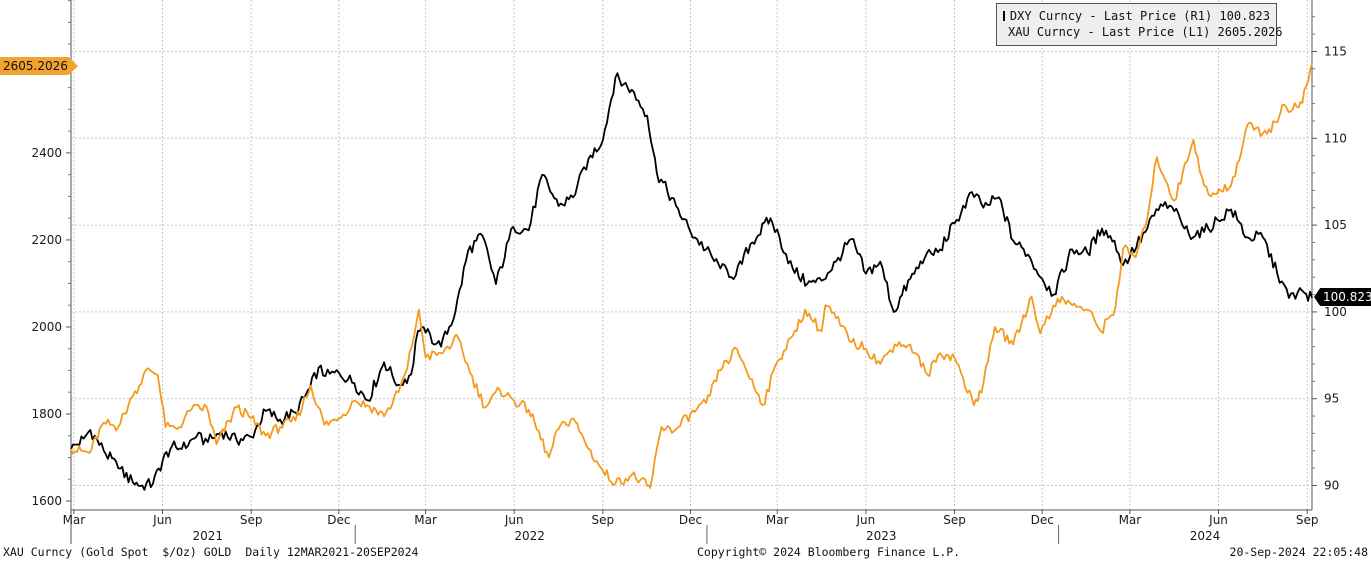 This screenshot has width=1371, height=561. Describe the element at coordinates (1335, 312) in the screenshot. I see `right-tick-label: 100` at that location.